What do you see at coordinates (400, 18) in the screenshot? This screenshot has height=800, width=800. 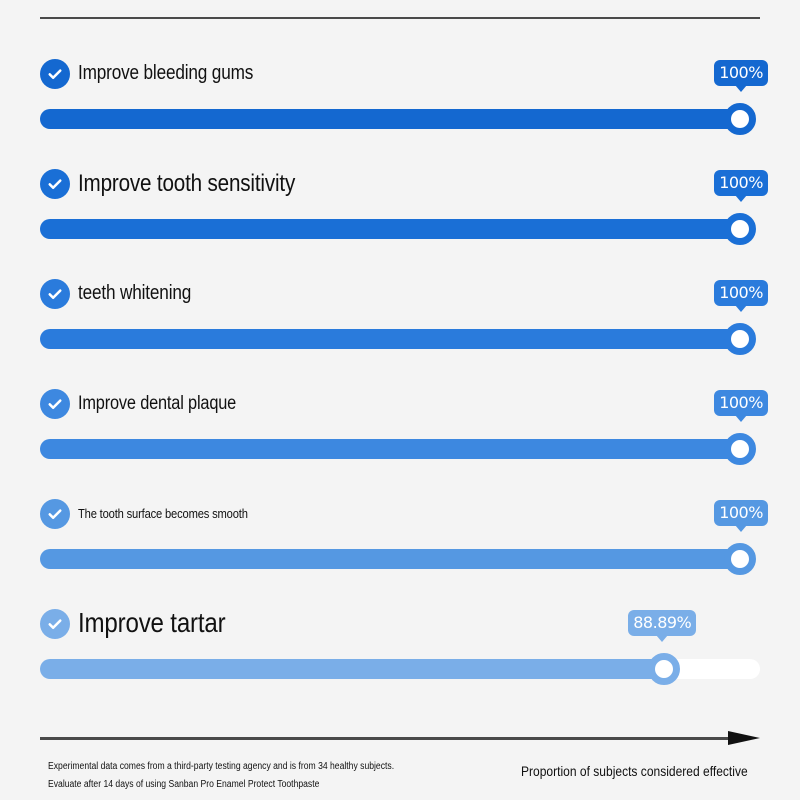 I see `top-divider` at bounding box center [400, 18].